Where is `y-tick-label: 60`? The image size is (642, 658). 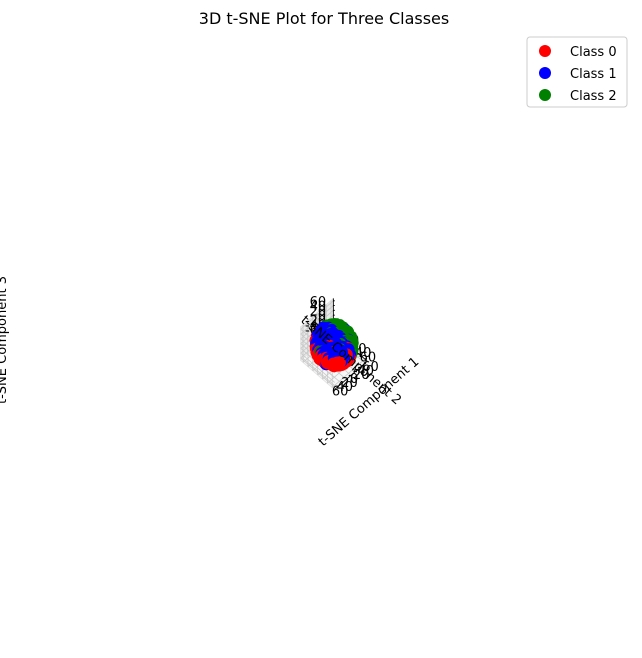
y-tick-label: 60 is located at coordinates (368, 357).